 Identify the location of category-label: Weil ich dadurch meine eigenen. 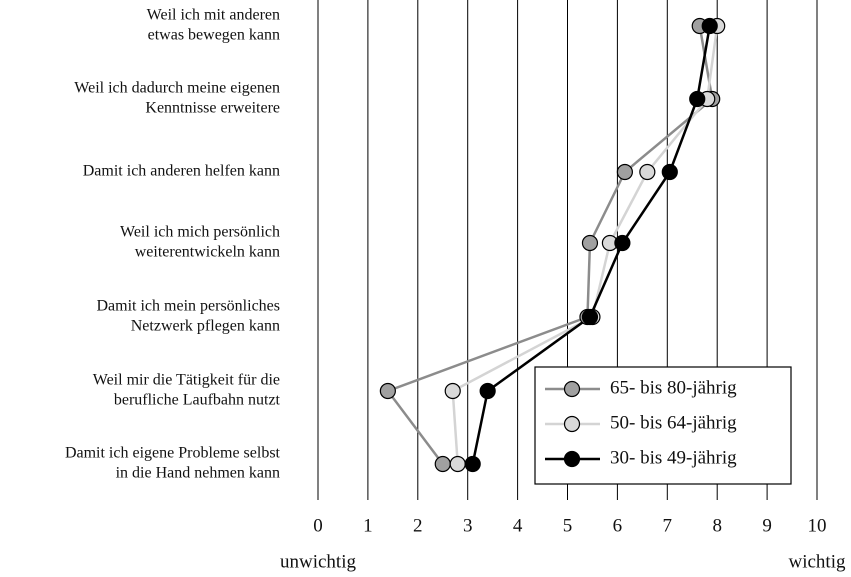
(177, 88).